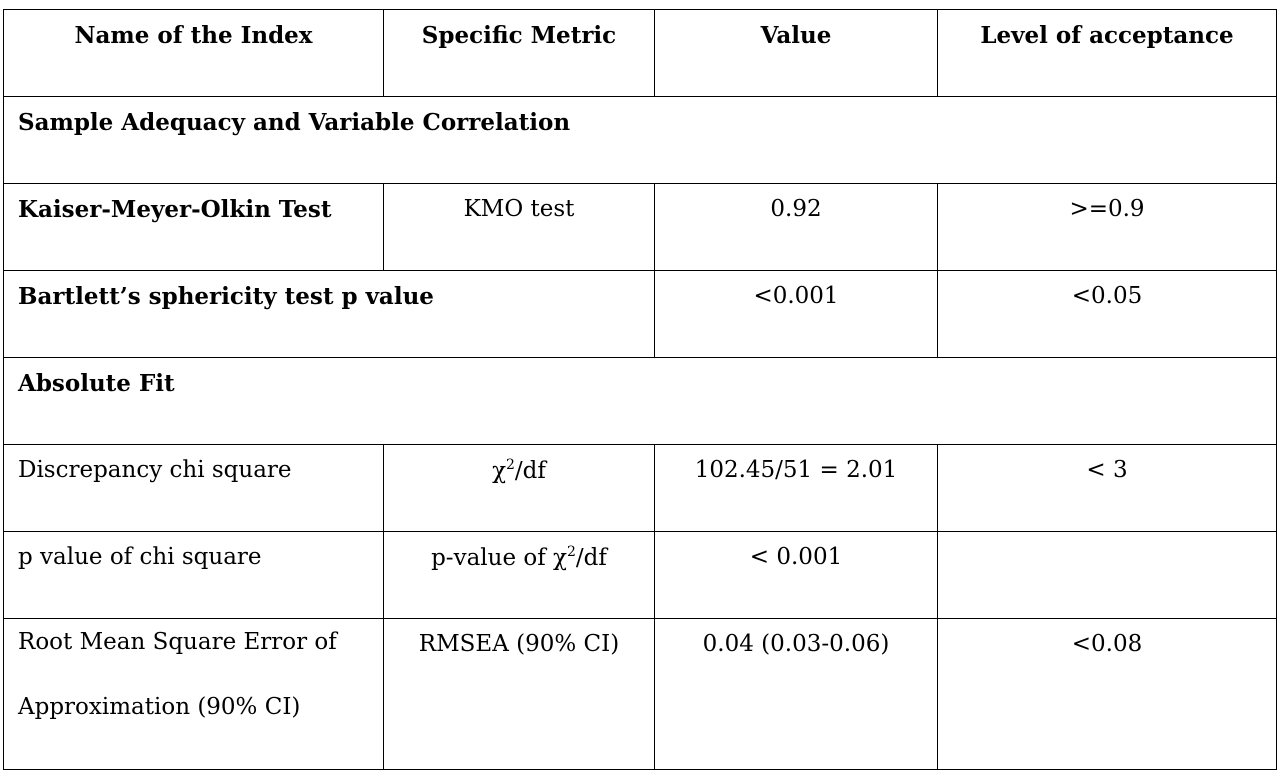 The image size is (1280, 770). Describe the element at coordinates (177, 642) in the screenshot. I see `index-name-line: Root Mean Square Error of` at that location.